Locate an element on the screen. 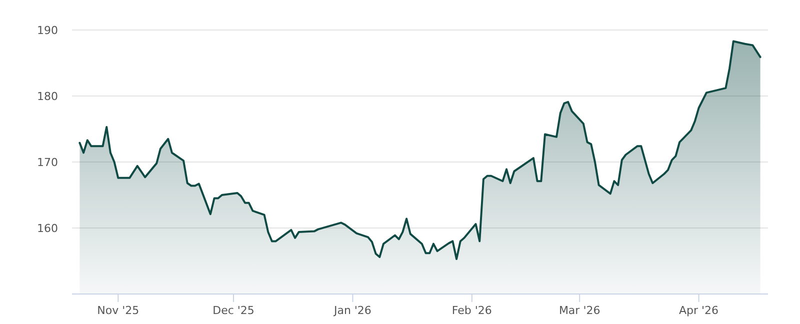 The width and height of the screenshot is (800, 324). x-tick-label: Apr '26 is located at coordinates (699, 310).